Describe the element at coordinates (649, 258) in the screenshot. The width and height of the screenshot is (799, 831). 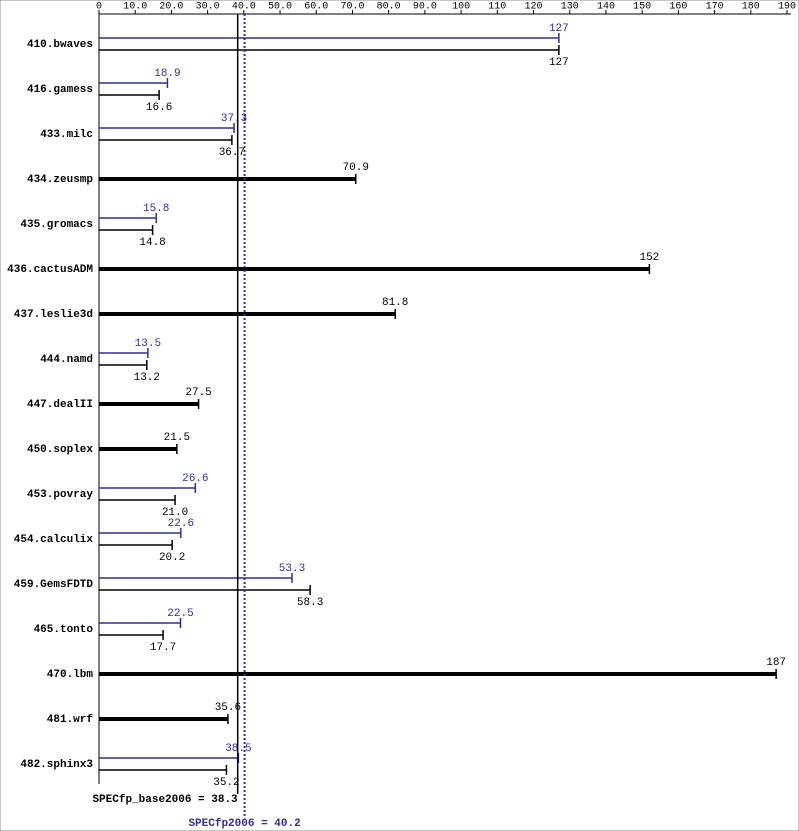
I see `value-label: 152` at that location.